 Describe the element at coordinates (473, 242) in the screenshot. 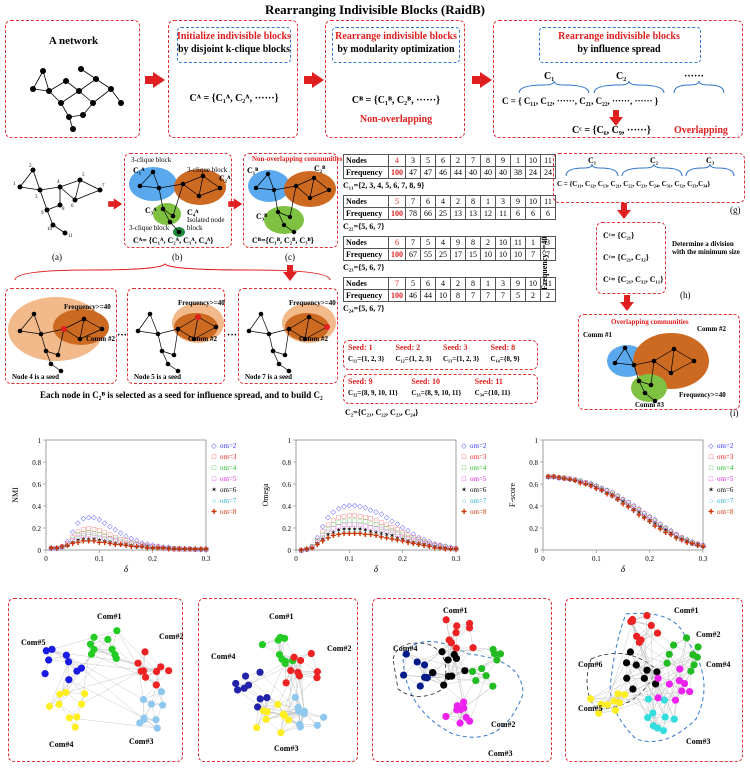

I see `node-cell: 8` at that location.